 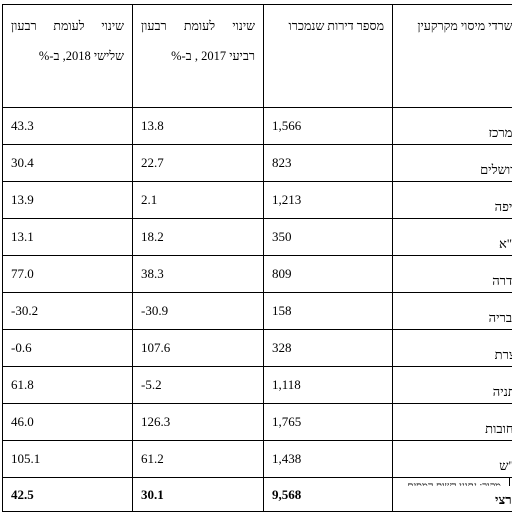 What do you see at coordinates (452, 274) in the screenshot?
I see `cell-office: חדרה` at bounding box center [452, 274].